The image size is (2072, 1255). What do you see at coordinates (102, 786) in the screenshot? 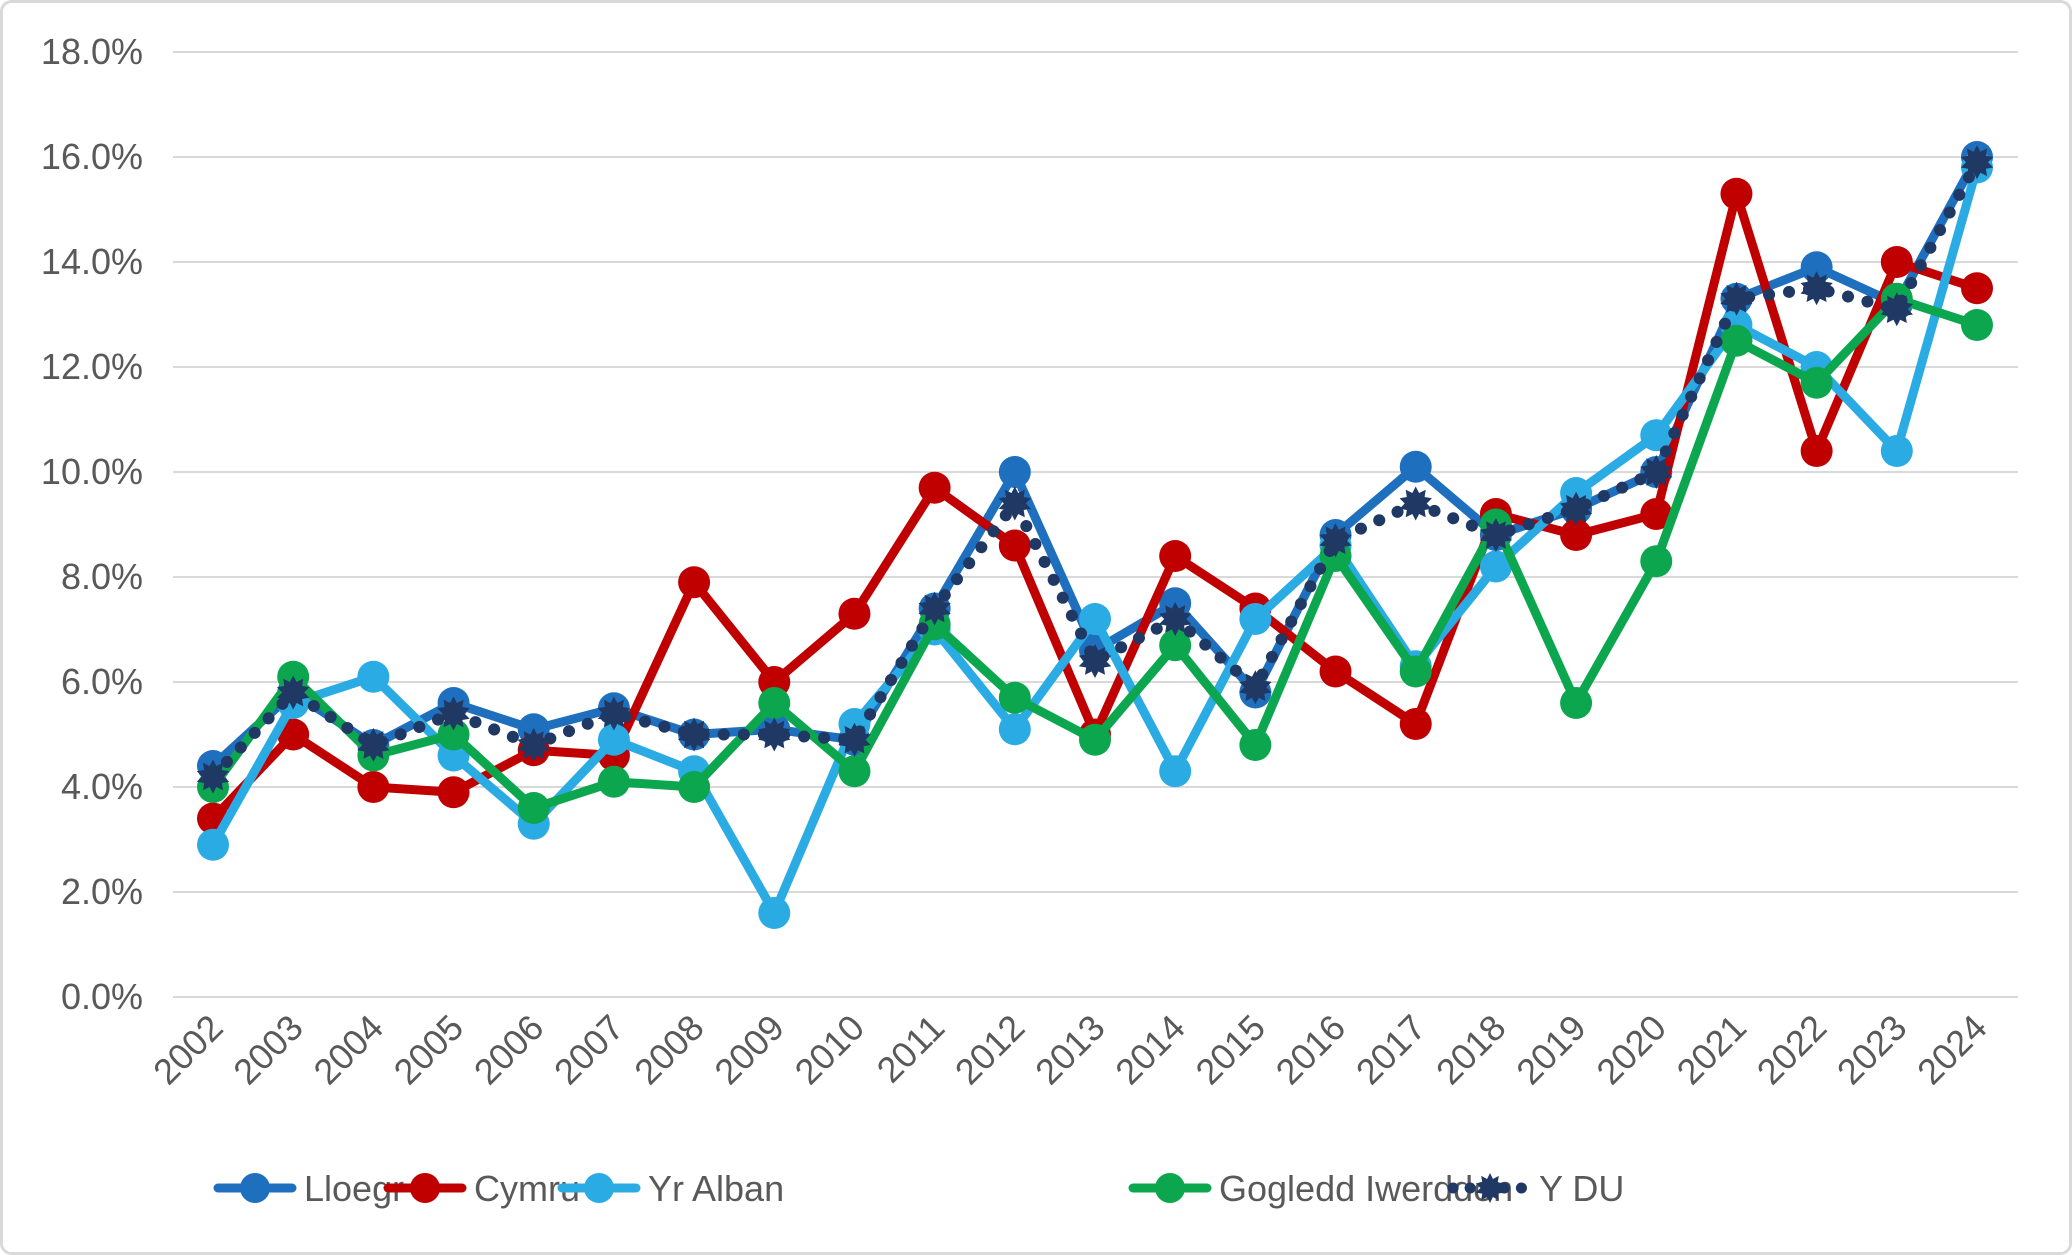
I see `y-axis-tick-label: 4.0%` at bounding box center [102, 786].